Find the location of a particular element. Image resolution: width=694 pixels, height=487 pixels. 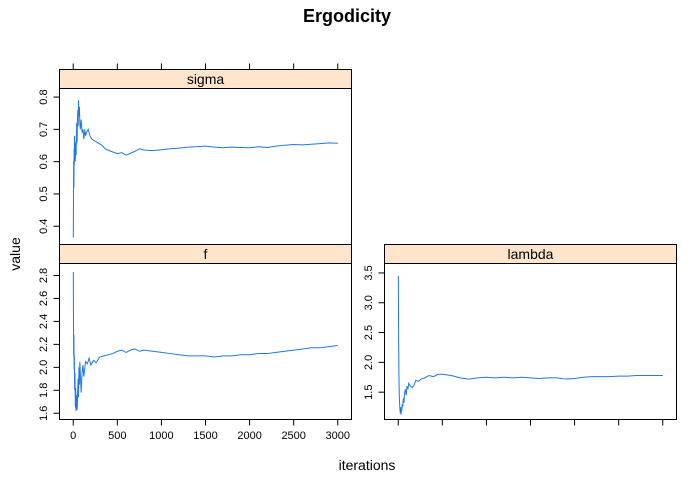

y-tick-label-f: 2.4 is located at coordinates (44, 321).